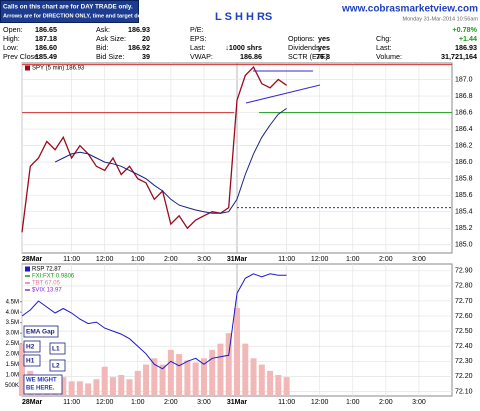 Image resolution: width=480 pixels, height=411 pixels. Describe the element at coordinates (111, 38) in the screenshot. I see `quote-label: Ask Size:` at that location.